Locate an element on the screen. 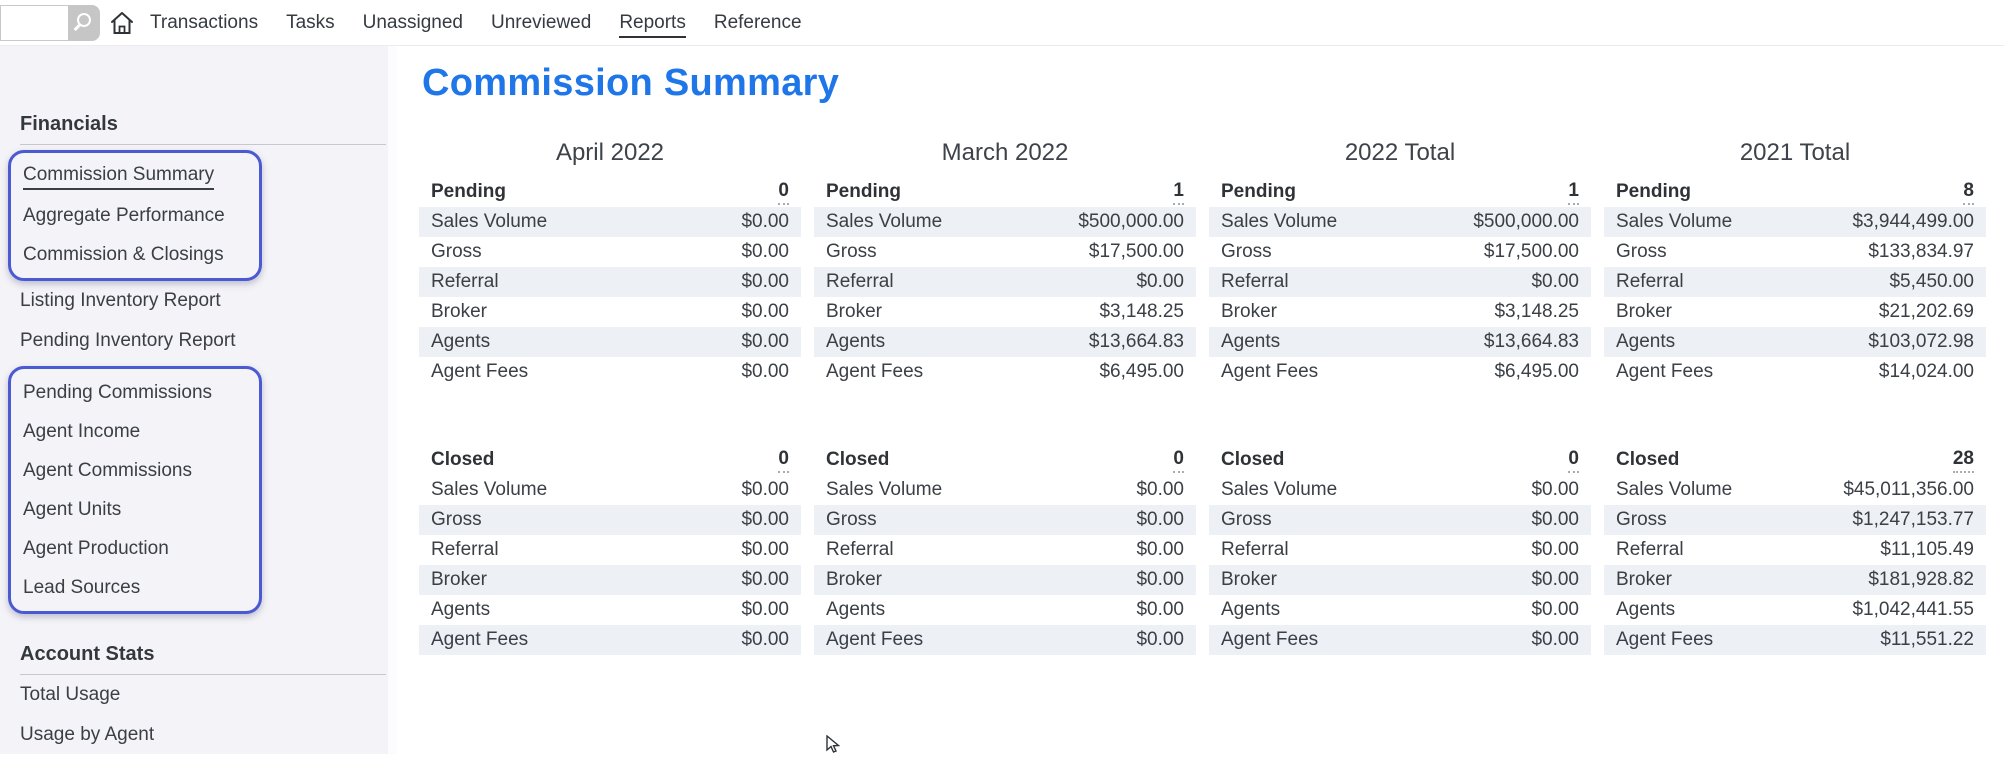 This screenshot has width=2004, height=760. sidebar-item-agent-income: Agent Income is located at coordinates (135, 431).